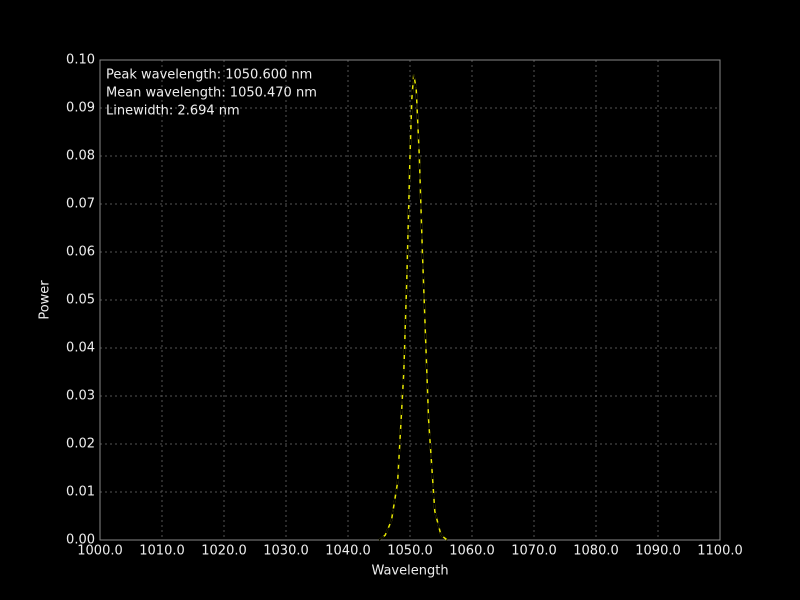 The height and width of the screenshot is (600, 800). Describe the element at coordinates (80, 348) in the screenshot. I see `y-tick-label: 0.04` at that location.